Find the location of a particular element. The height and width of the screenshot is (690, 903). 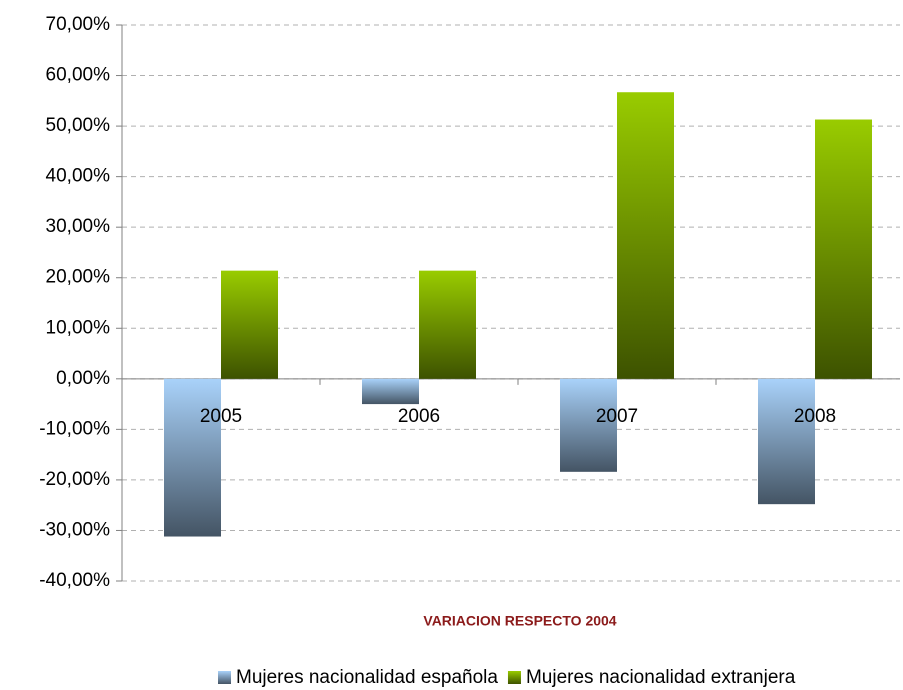

legend-label: Mujeres nacionalidad española is located at coordinates (367, 677).